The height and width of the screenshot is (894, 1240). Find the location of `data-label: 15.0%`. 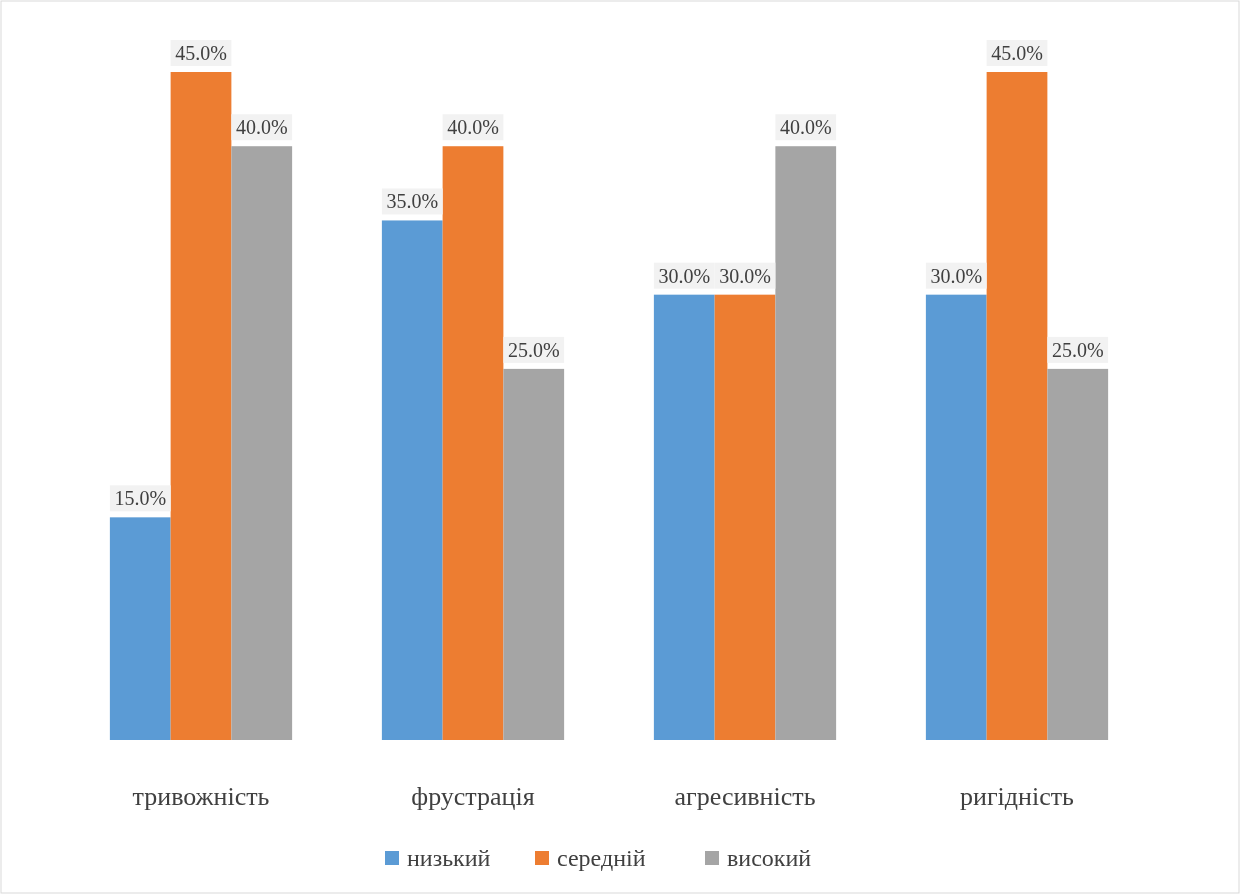

data-label: 15.0% is located at coordinates (140, 498).